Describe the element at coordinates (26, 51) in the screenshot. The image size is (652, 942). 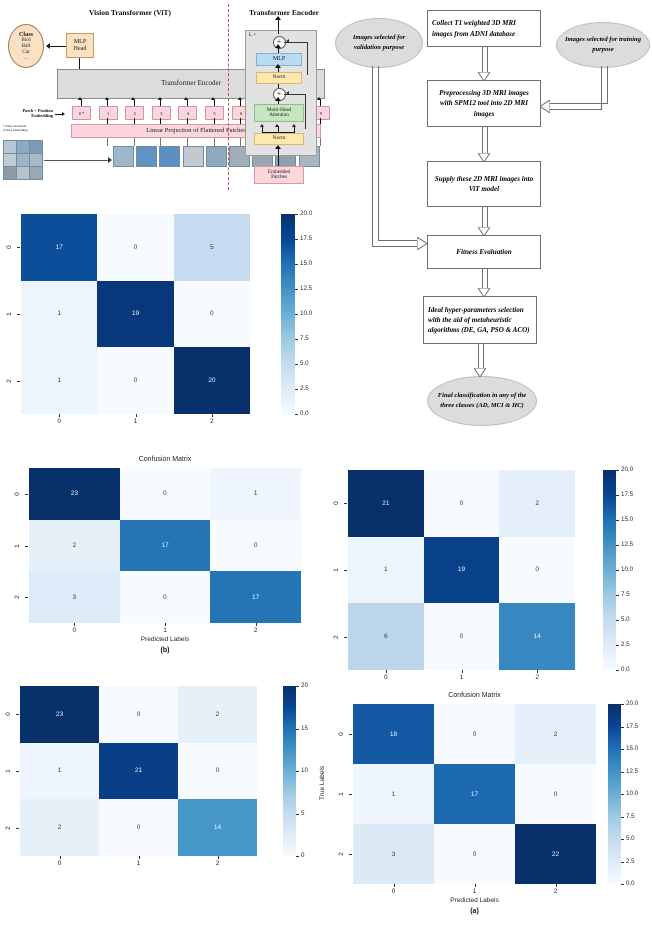
I see `class-item-car: Car` at that location.